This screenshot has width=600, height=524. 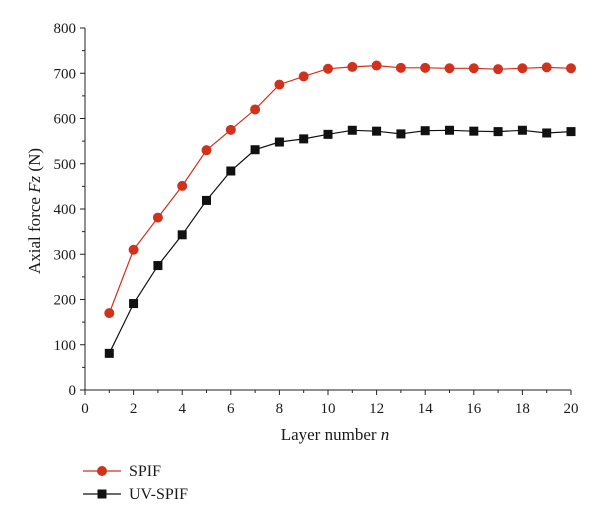 I want to click on x-tick-label: 2, so click(x=134, y=409).